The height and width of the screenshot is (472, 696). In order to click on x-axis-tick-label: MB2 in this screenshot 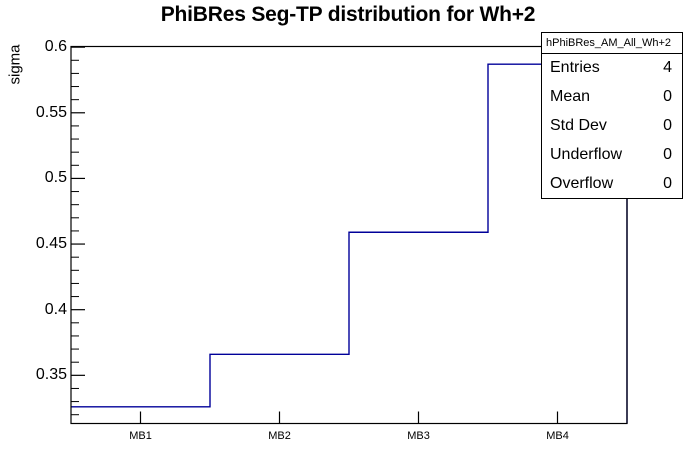, I will do `click(279, 435)`.